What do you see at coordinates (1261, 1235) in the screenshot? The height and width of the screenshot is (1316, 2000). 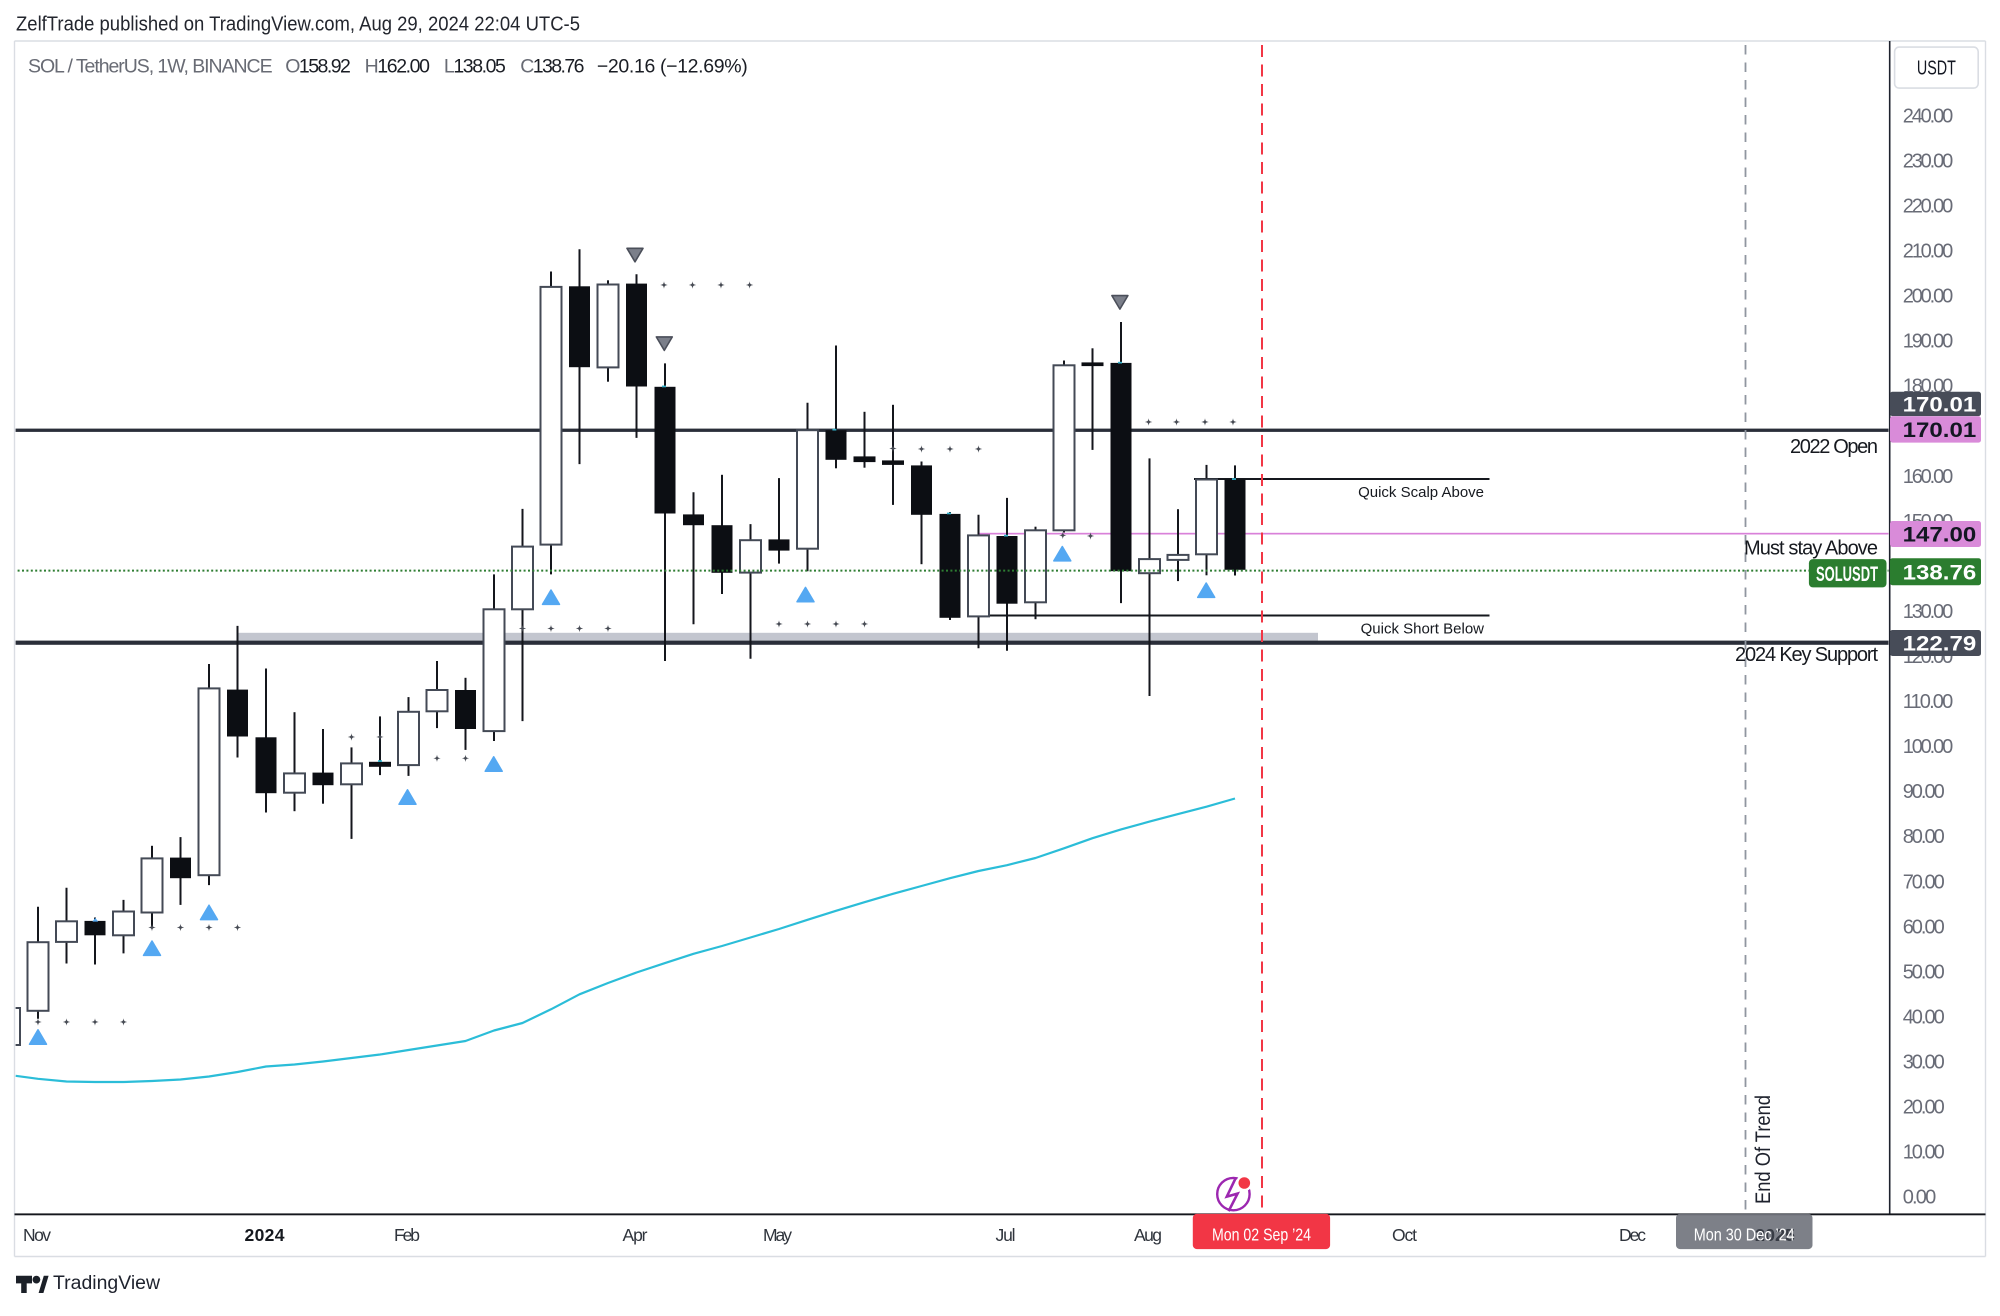 I see `svg-text: Mon 02 Sep ’24` at bounding box center [1261, 1235].